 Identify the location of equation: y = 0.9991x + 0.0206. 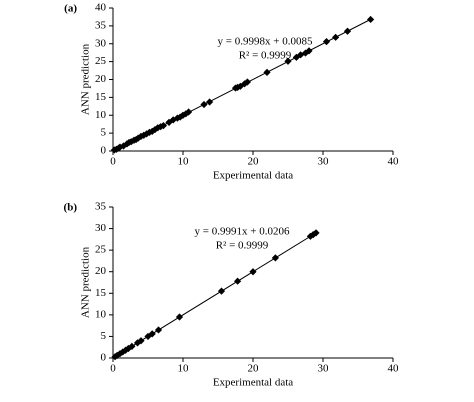
(242, 232).